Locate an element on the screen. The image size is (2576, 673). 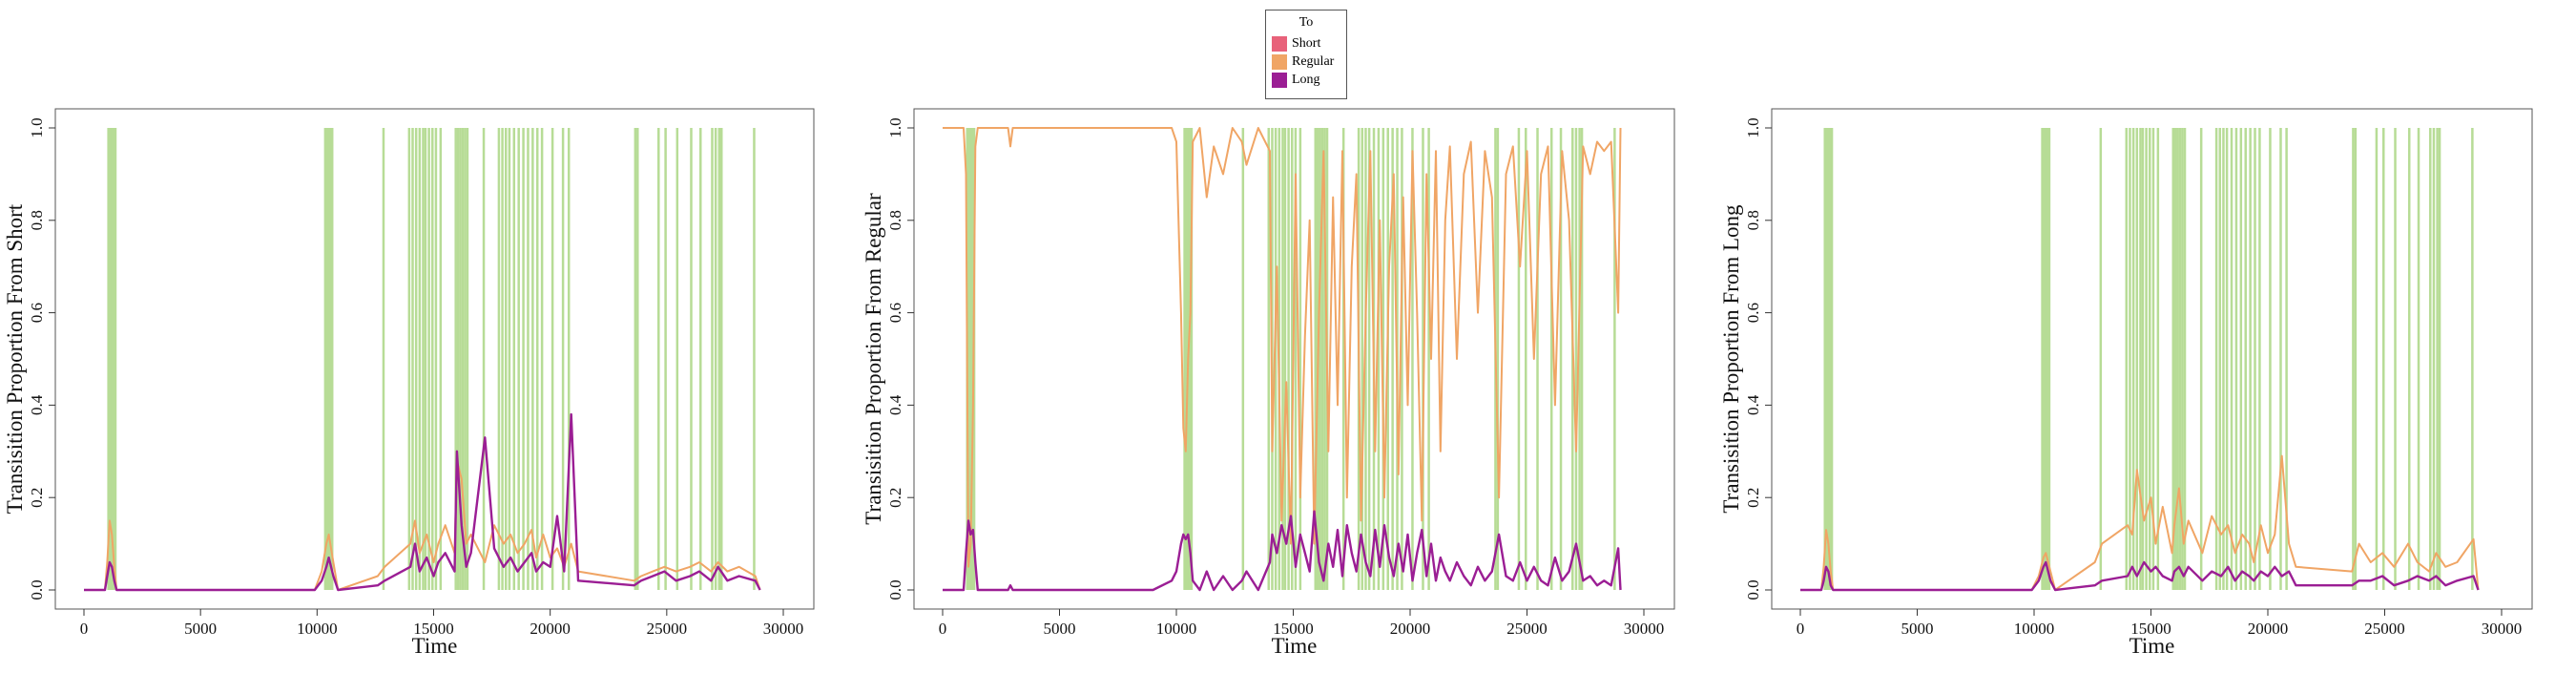
legend-item-long: Long is located at coordinates (1296, 80).